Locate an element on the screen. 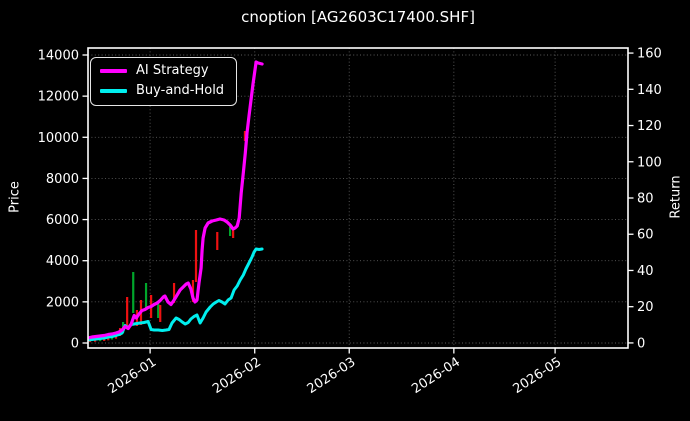 The height and width of the screenshot is (421, 690). buy-and-hold-line-swatch is located at coordinates (113, 91).